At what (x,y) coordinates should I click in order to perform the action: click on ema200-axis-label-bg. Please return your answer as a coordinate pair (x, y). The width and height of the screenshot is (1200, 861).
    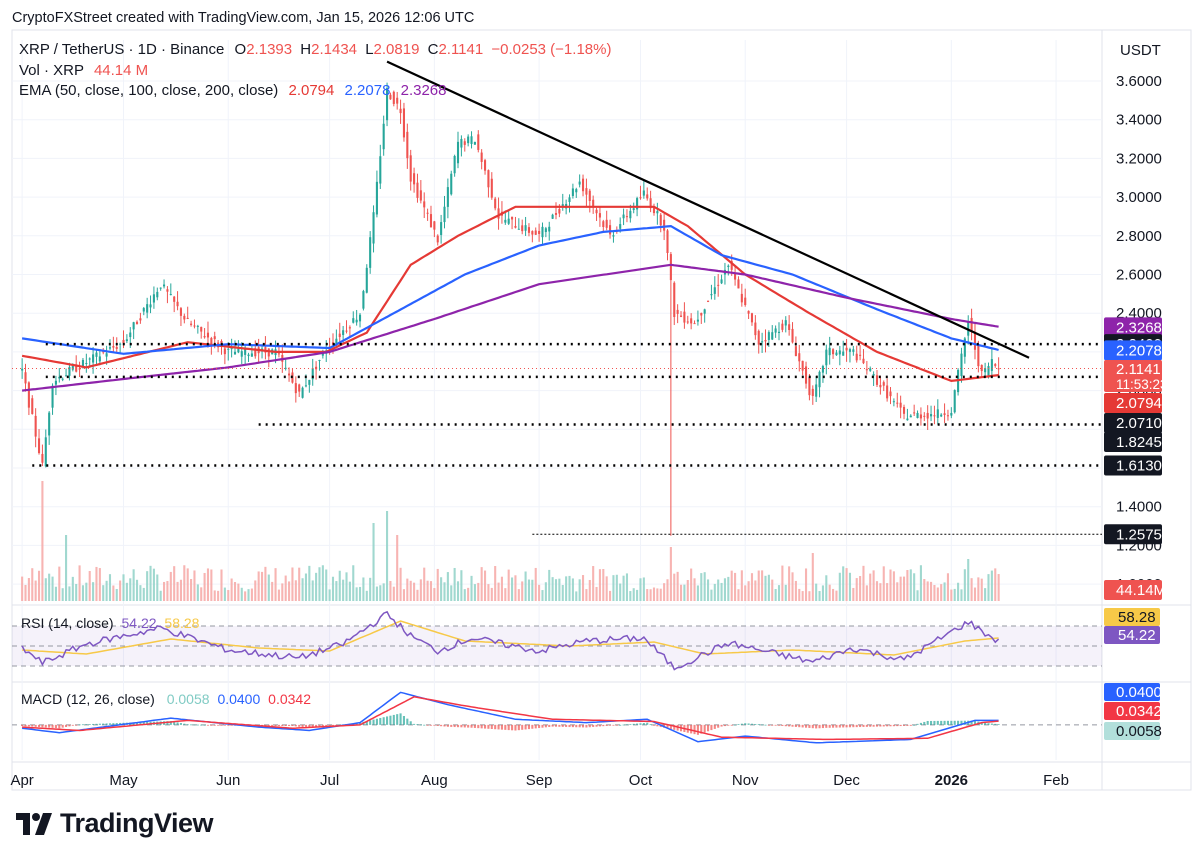
    Looking at the image, I should click on (1133, 327).